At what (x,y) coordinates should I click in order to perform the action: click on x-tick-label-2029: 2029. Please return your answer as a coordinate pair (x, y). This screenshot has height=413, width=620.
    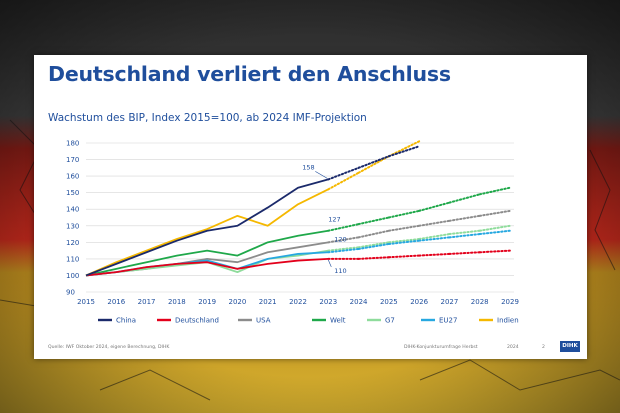
    Looking at the image, I should click on (510, 302).